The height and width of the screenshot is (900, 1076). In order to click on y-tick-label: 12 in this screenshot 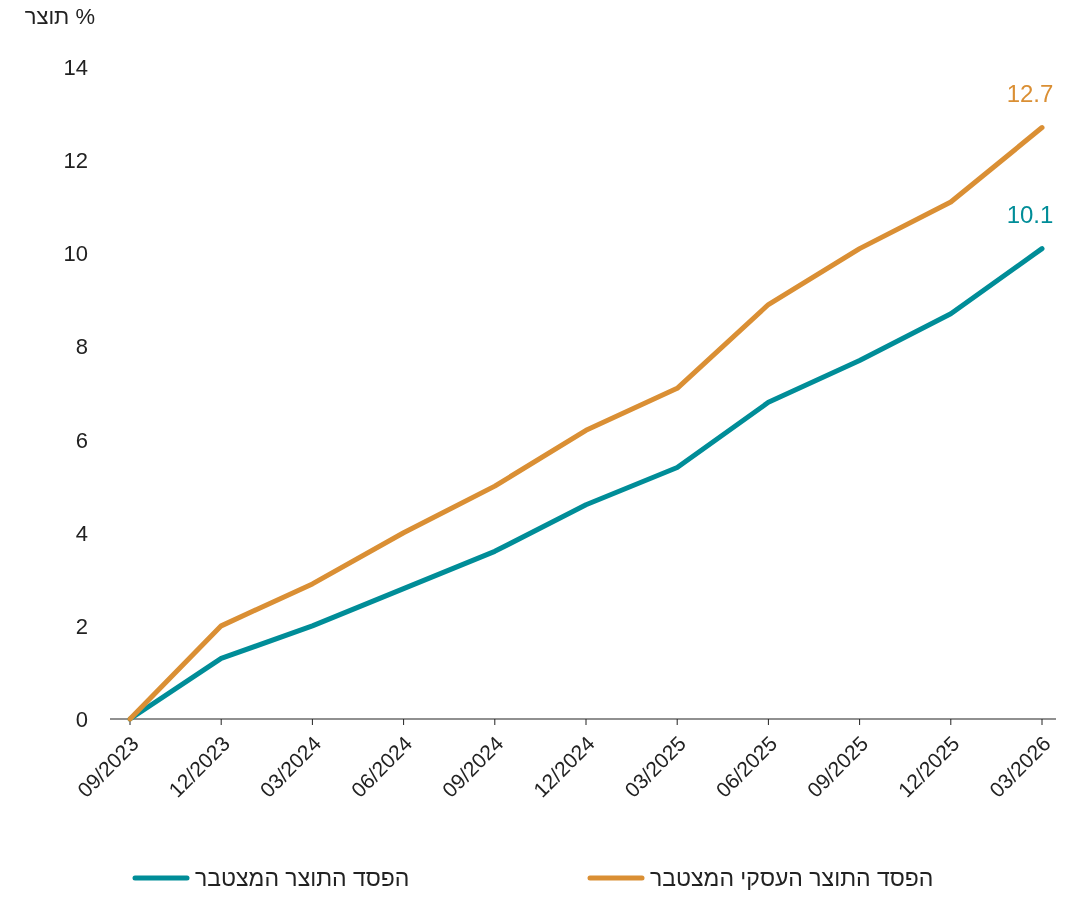, I will do `click(75, 161)`.